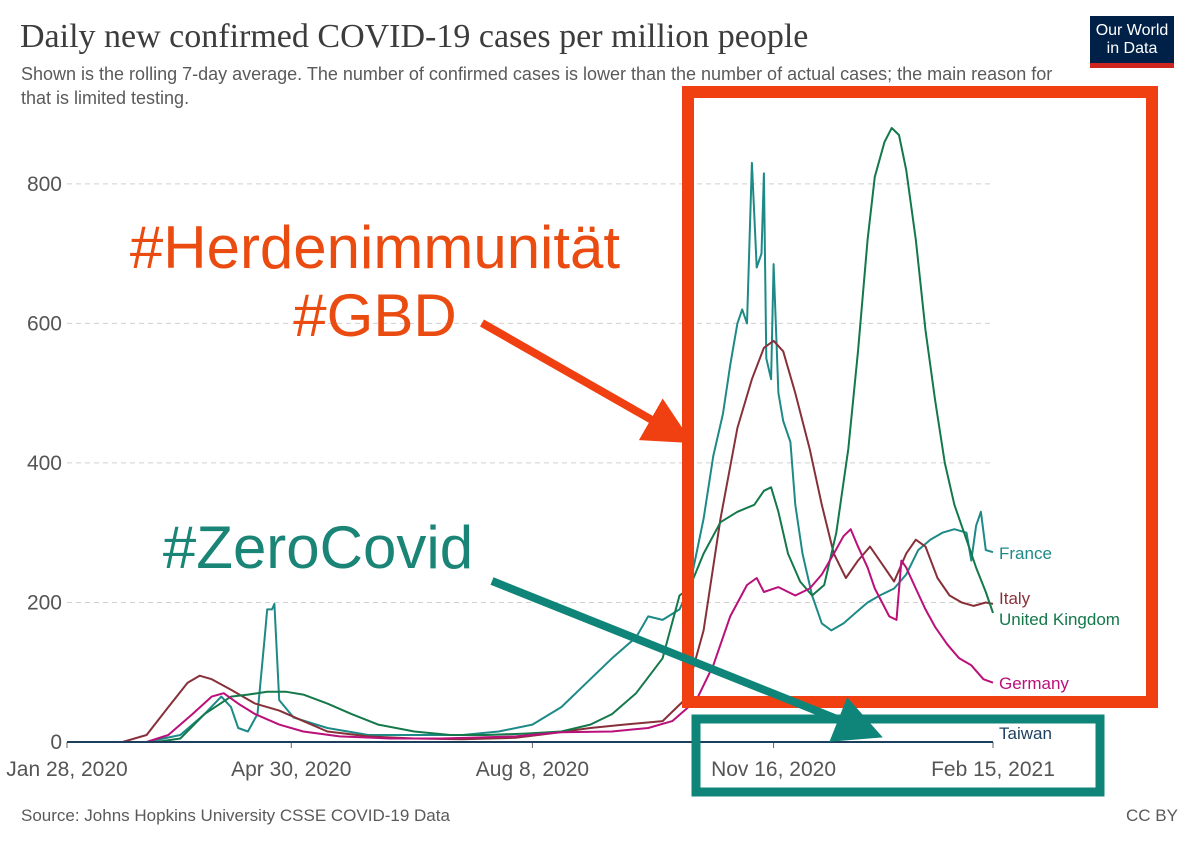 The height and width of the screenshot is (847, 1200). I want to click on y-tick-label: 0, so click(56, 742).